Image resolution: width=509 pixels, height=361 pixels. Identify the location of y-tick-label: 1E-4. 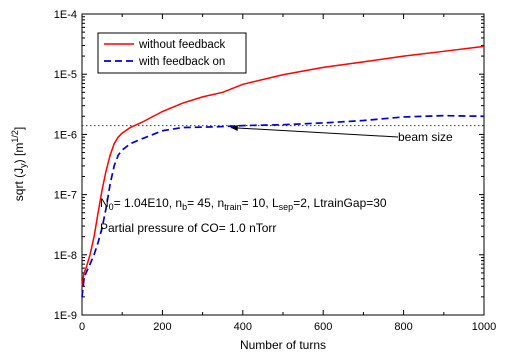
(65, 15).